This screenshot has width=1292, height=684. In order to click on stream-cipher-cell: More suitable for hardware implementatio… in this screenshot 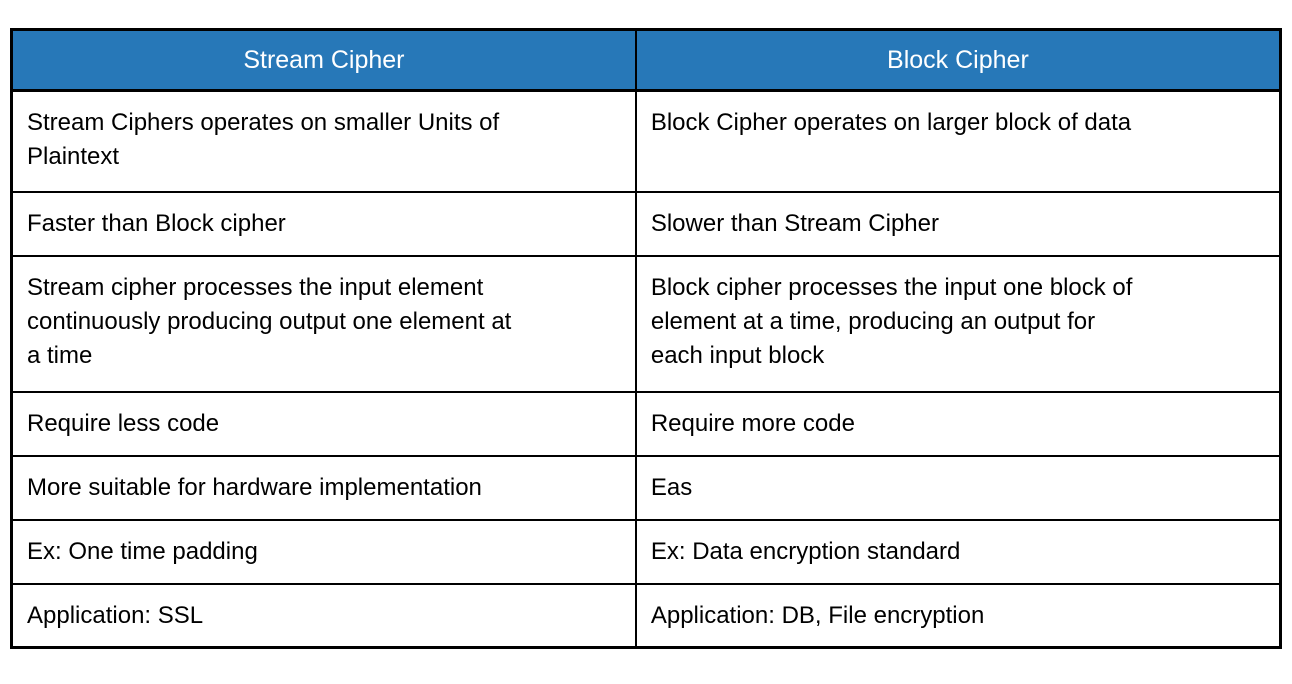, I will do `click(323, 488)`.